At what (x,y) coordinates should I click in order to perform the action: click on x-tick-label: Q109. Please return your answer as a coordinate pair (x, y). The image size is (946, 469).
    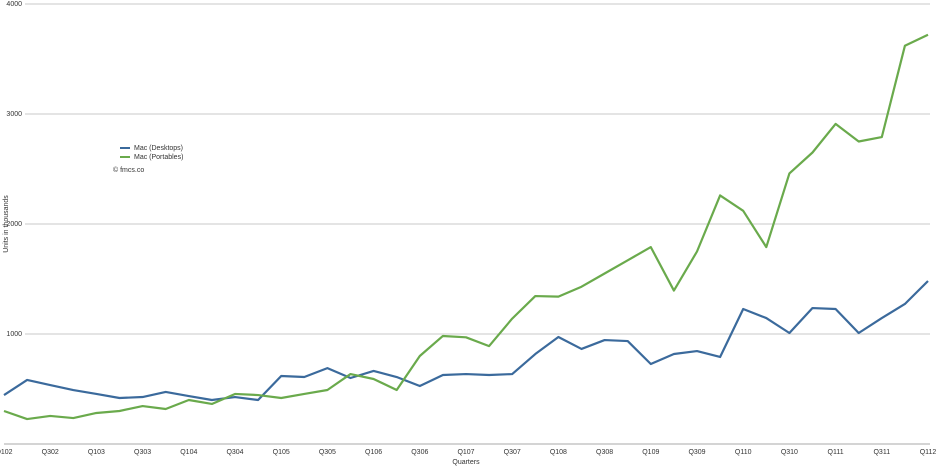
    Looking at the image, I should click on (650, 452).